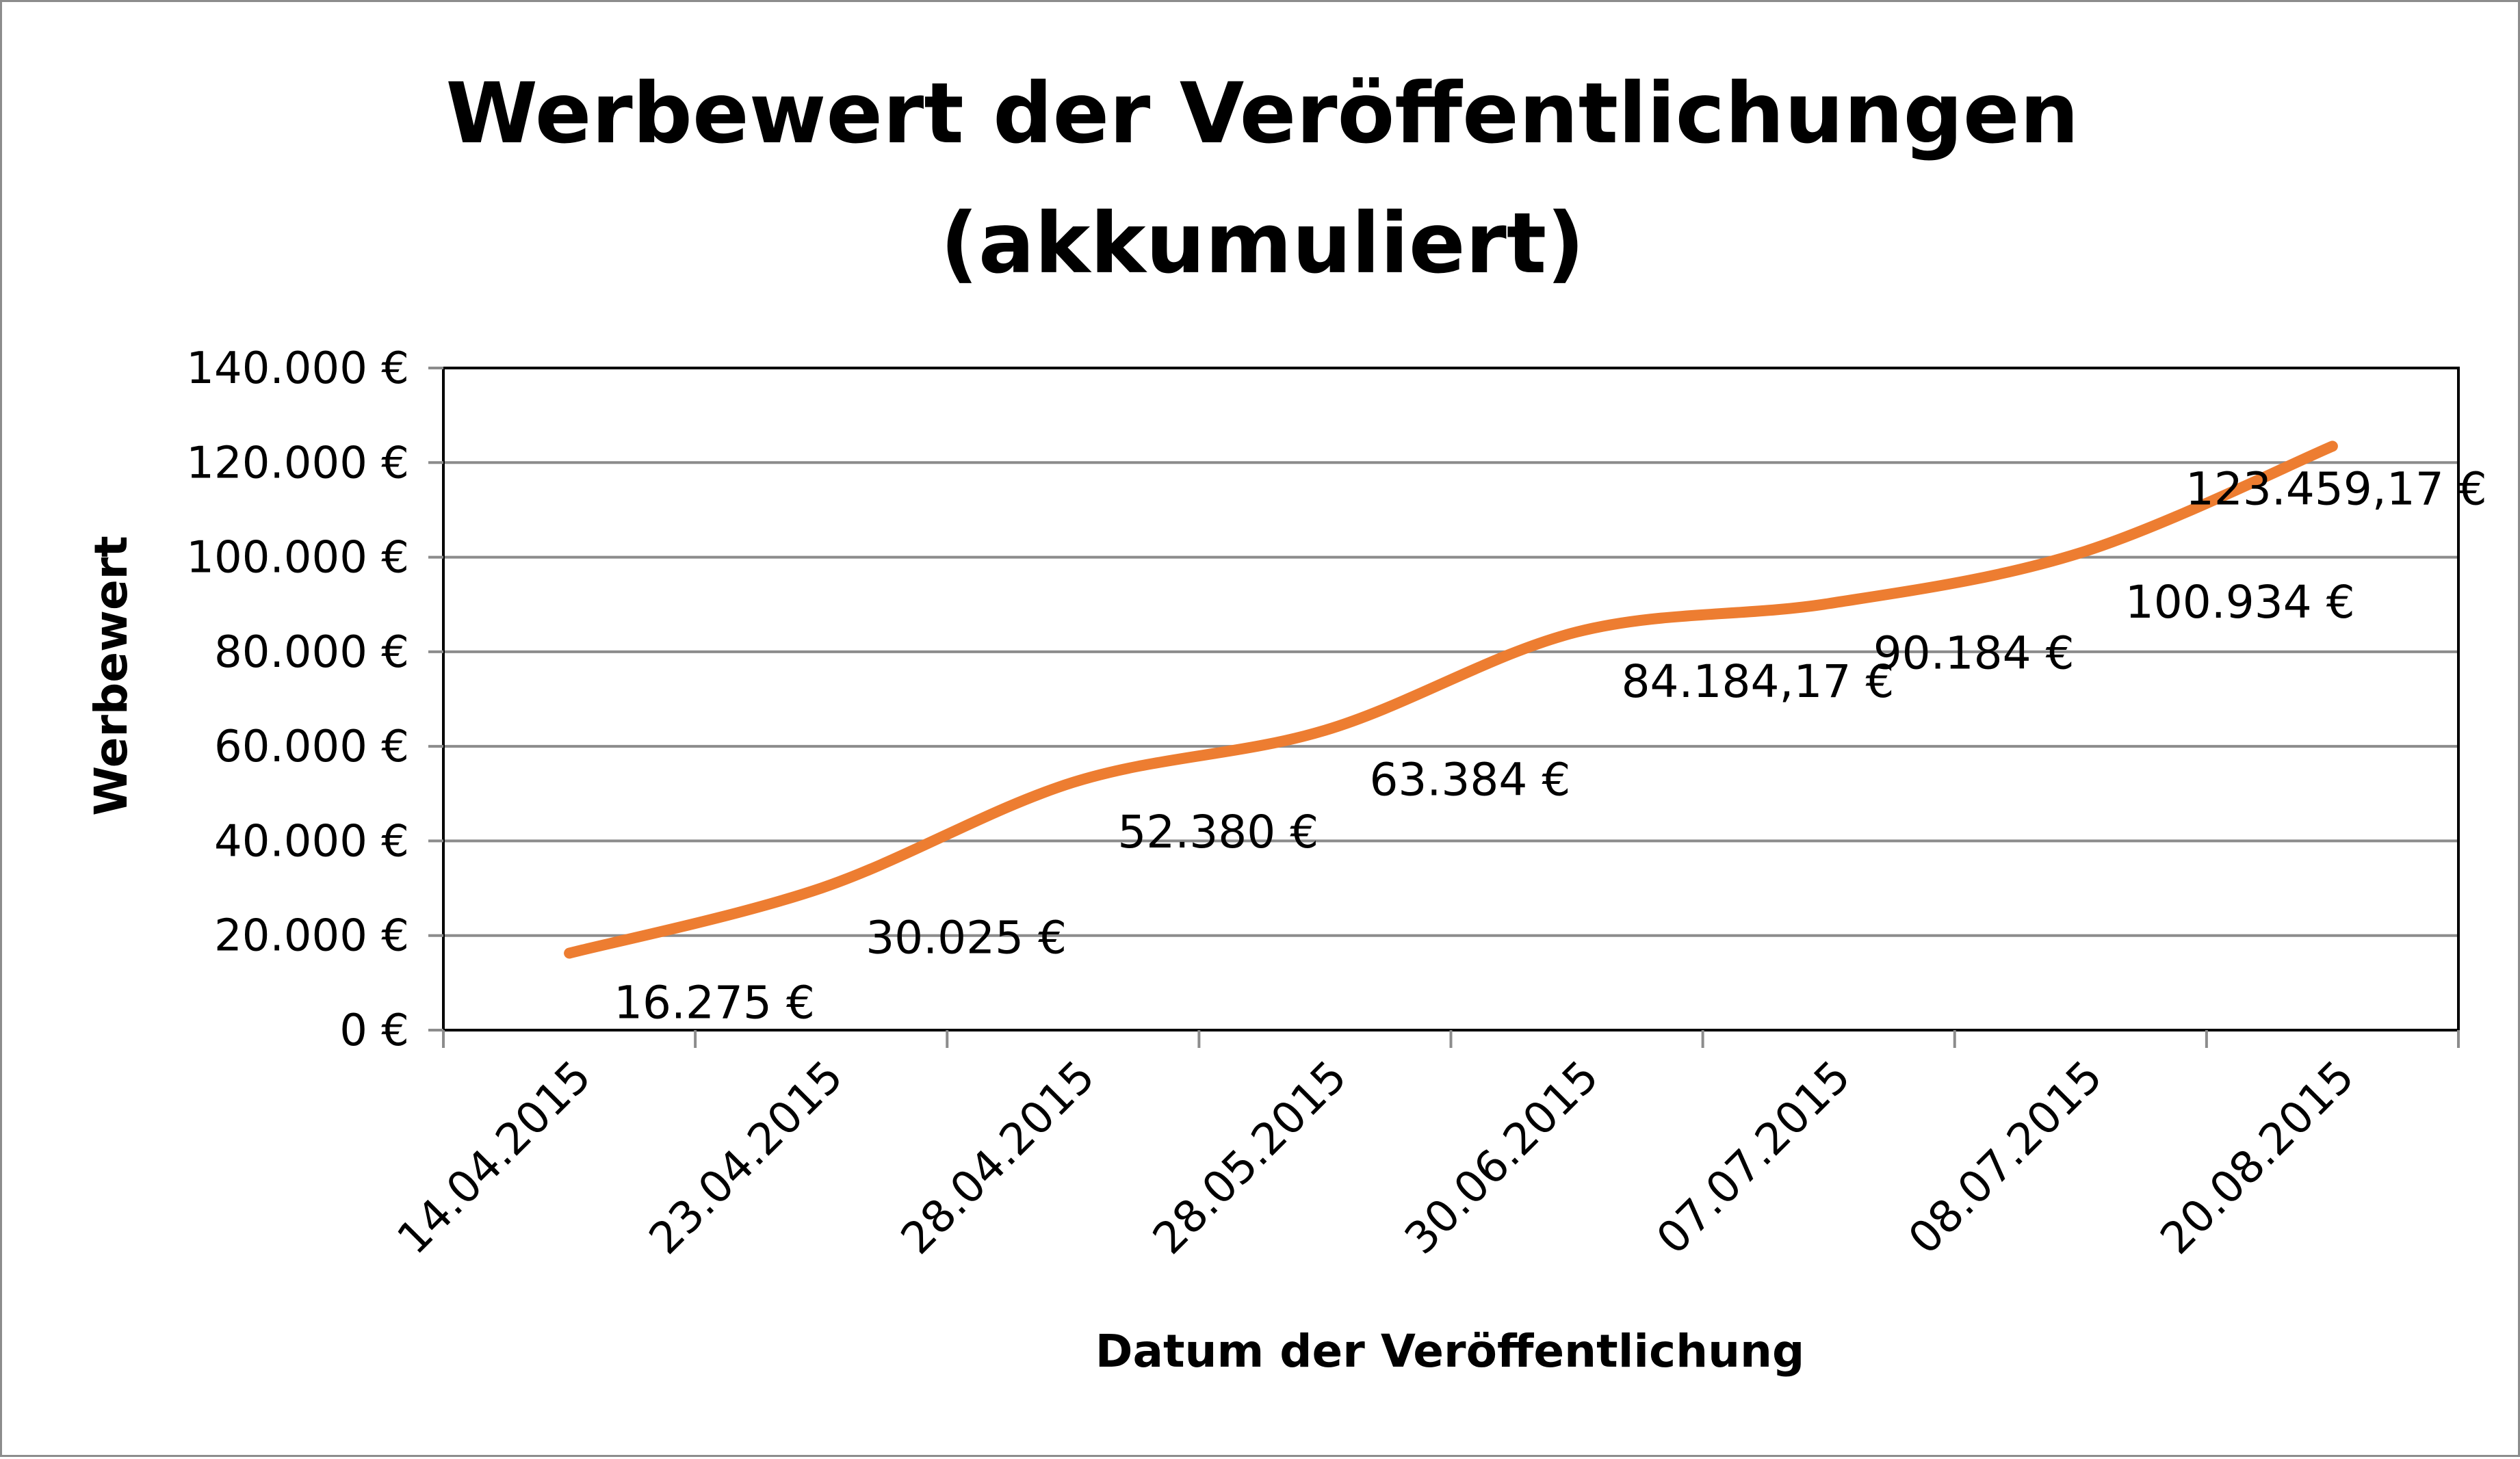  What do you see at coordinates (1218, 832) in the screenshot?
I see `data-label-2: 52.380 €` at bounding box center [1218, 832].